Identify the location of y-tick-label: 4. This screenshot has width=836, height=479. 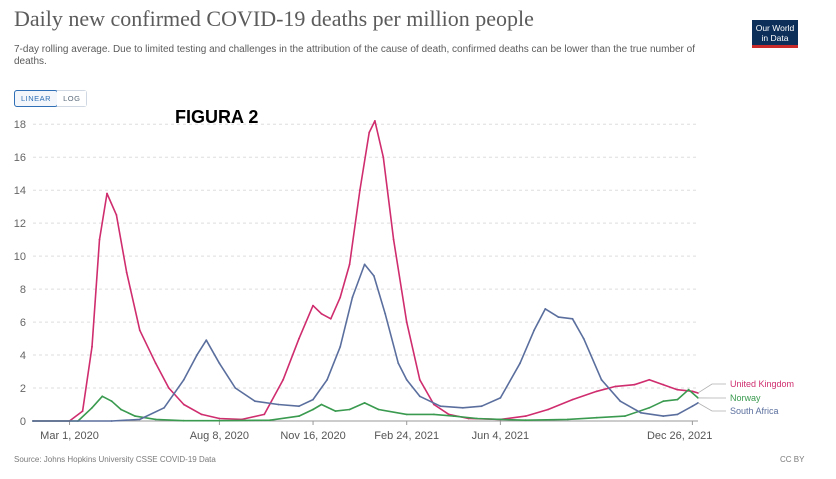
(23, 356).